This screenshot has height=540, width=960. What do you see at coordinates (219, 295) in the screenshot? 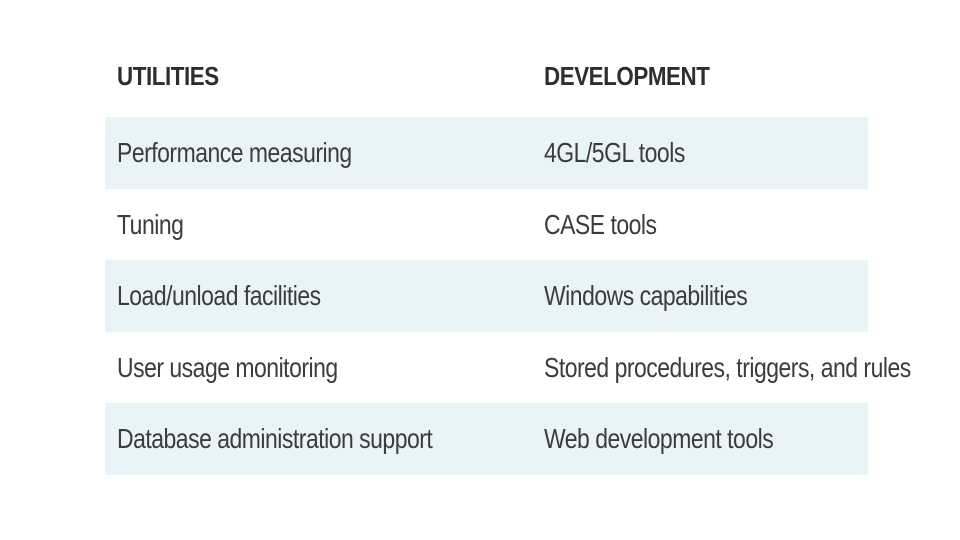
I see `utilities-cell: Load/unload facilities` at bounding box center [219, 295].